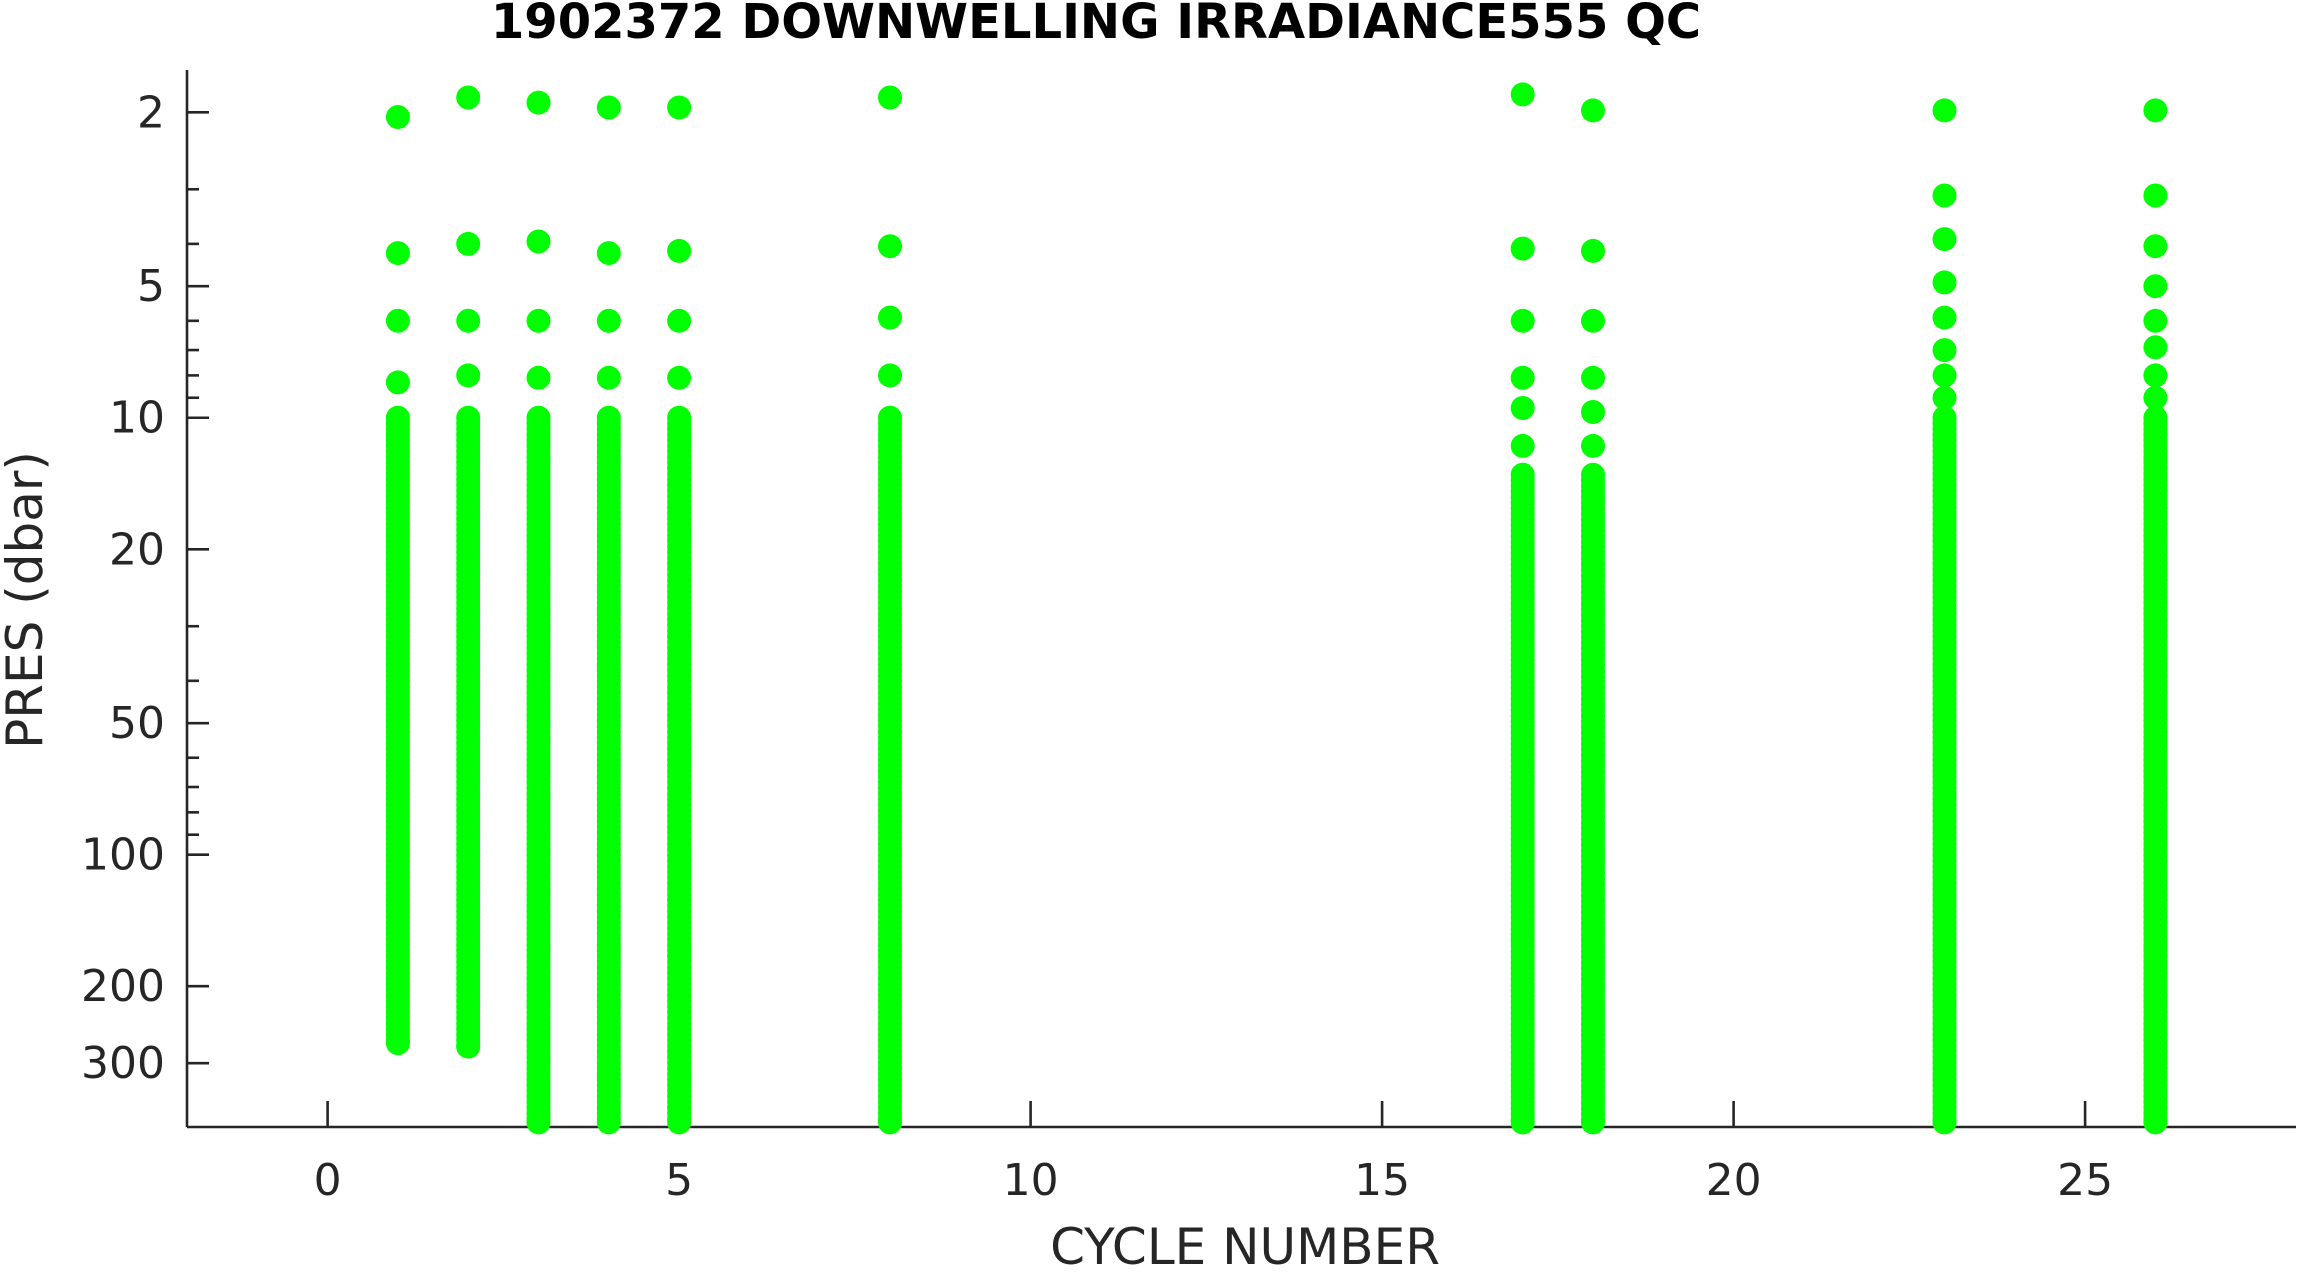  Describe the element at coordinates (679, 1180) in the screenshot. I see `x-tick-label: 5` at that location.